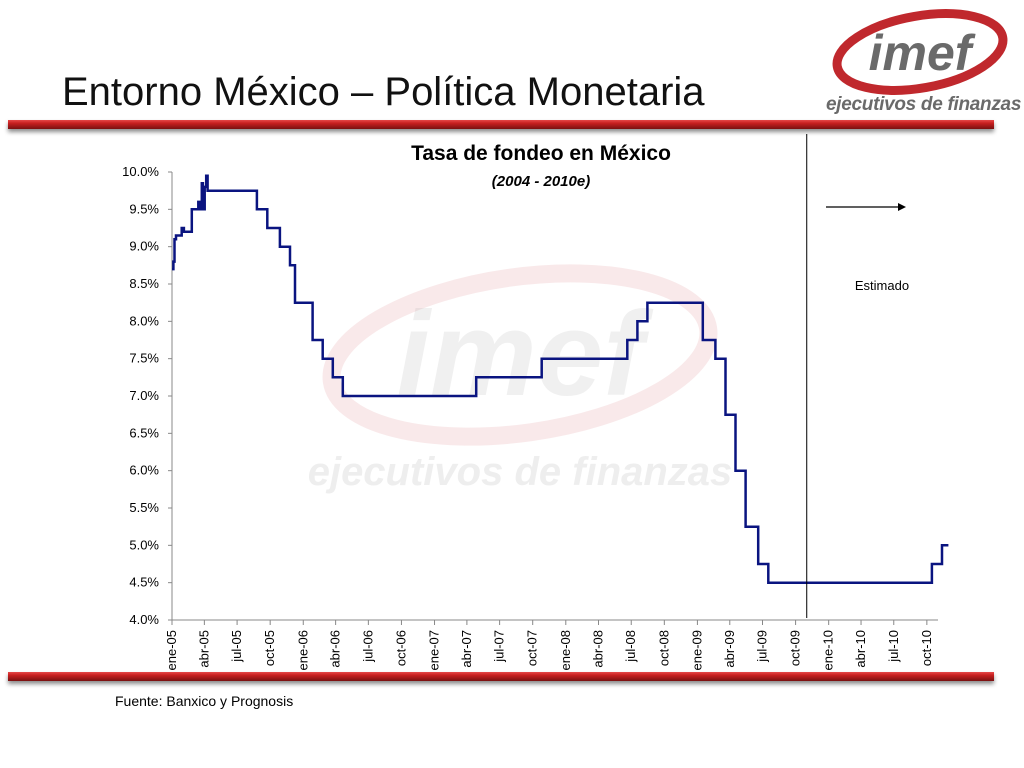 Image resolution: width=1024 pixels, height=768 pixels. Describe the element at coordinates (383, 92) in the screenshot. I see `slide-title: Entorno México – Política Monetaria` at that location.